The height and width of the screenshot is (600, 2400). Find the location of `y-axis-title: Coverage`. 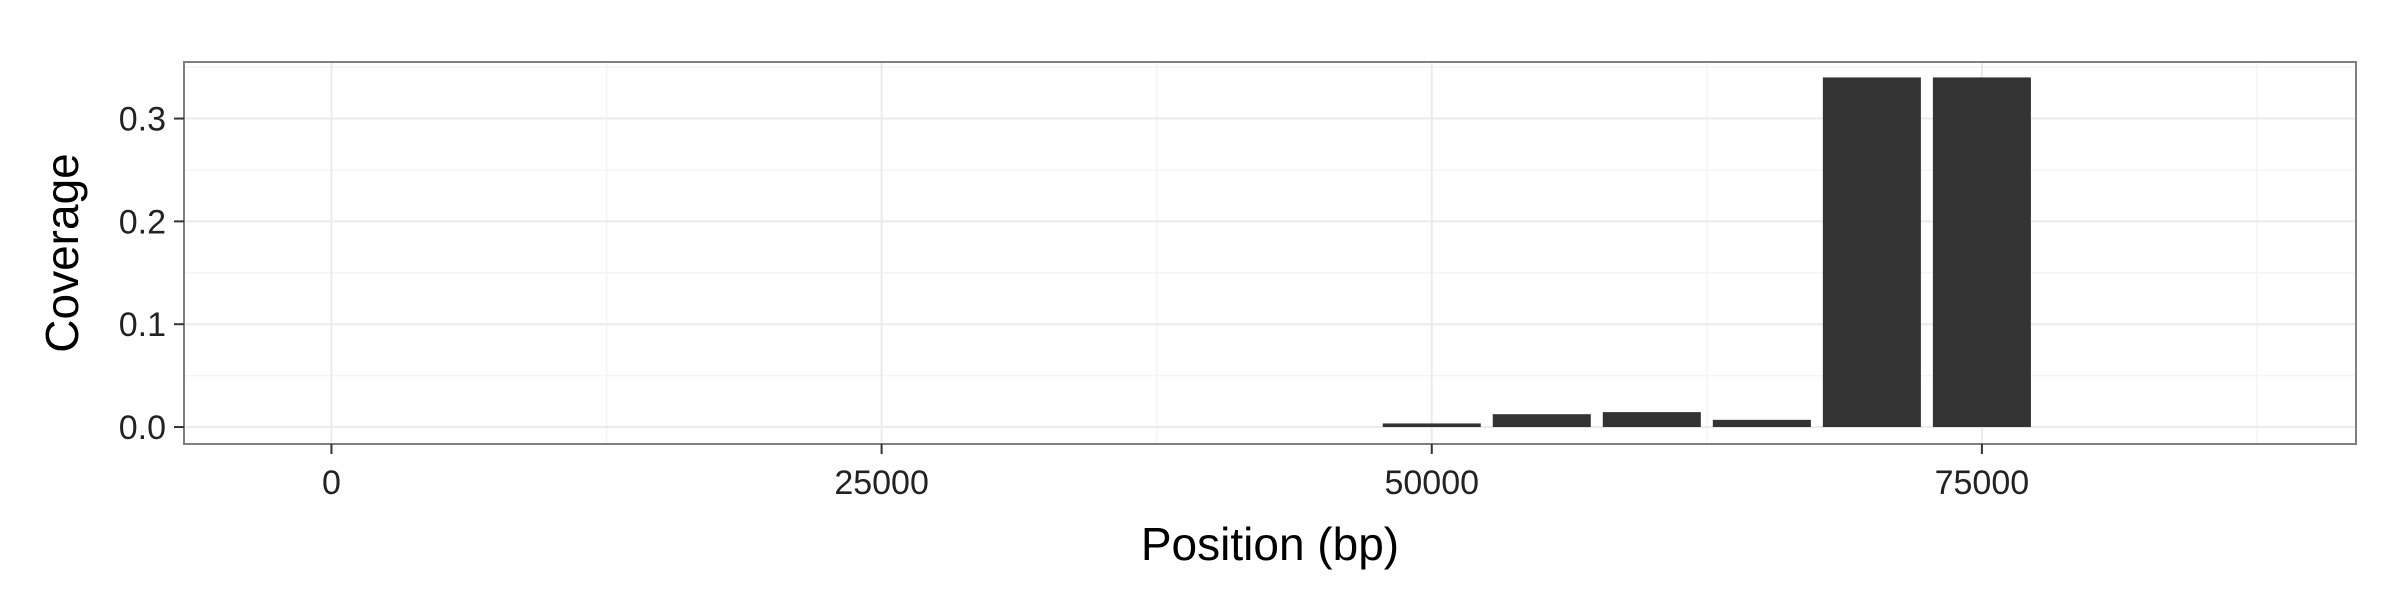

y-axis-title: Coverage is located at coordinates (62, 252).